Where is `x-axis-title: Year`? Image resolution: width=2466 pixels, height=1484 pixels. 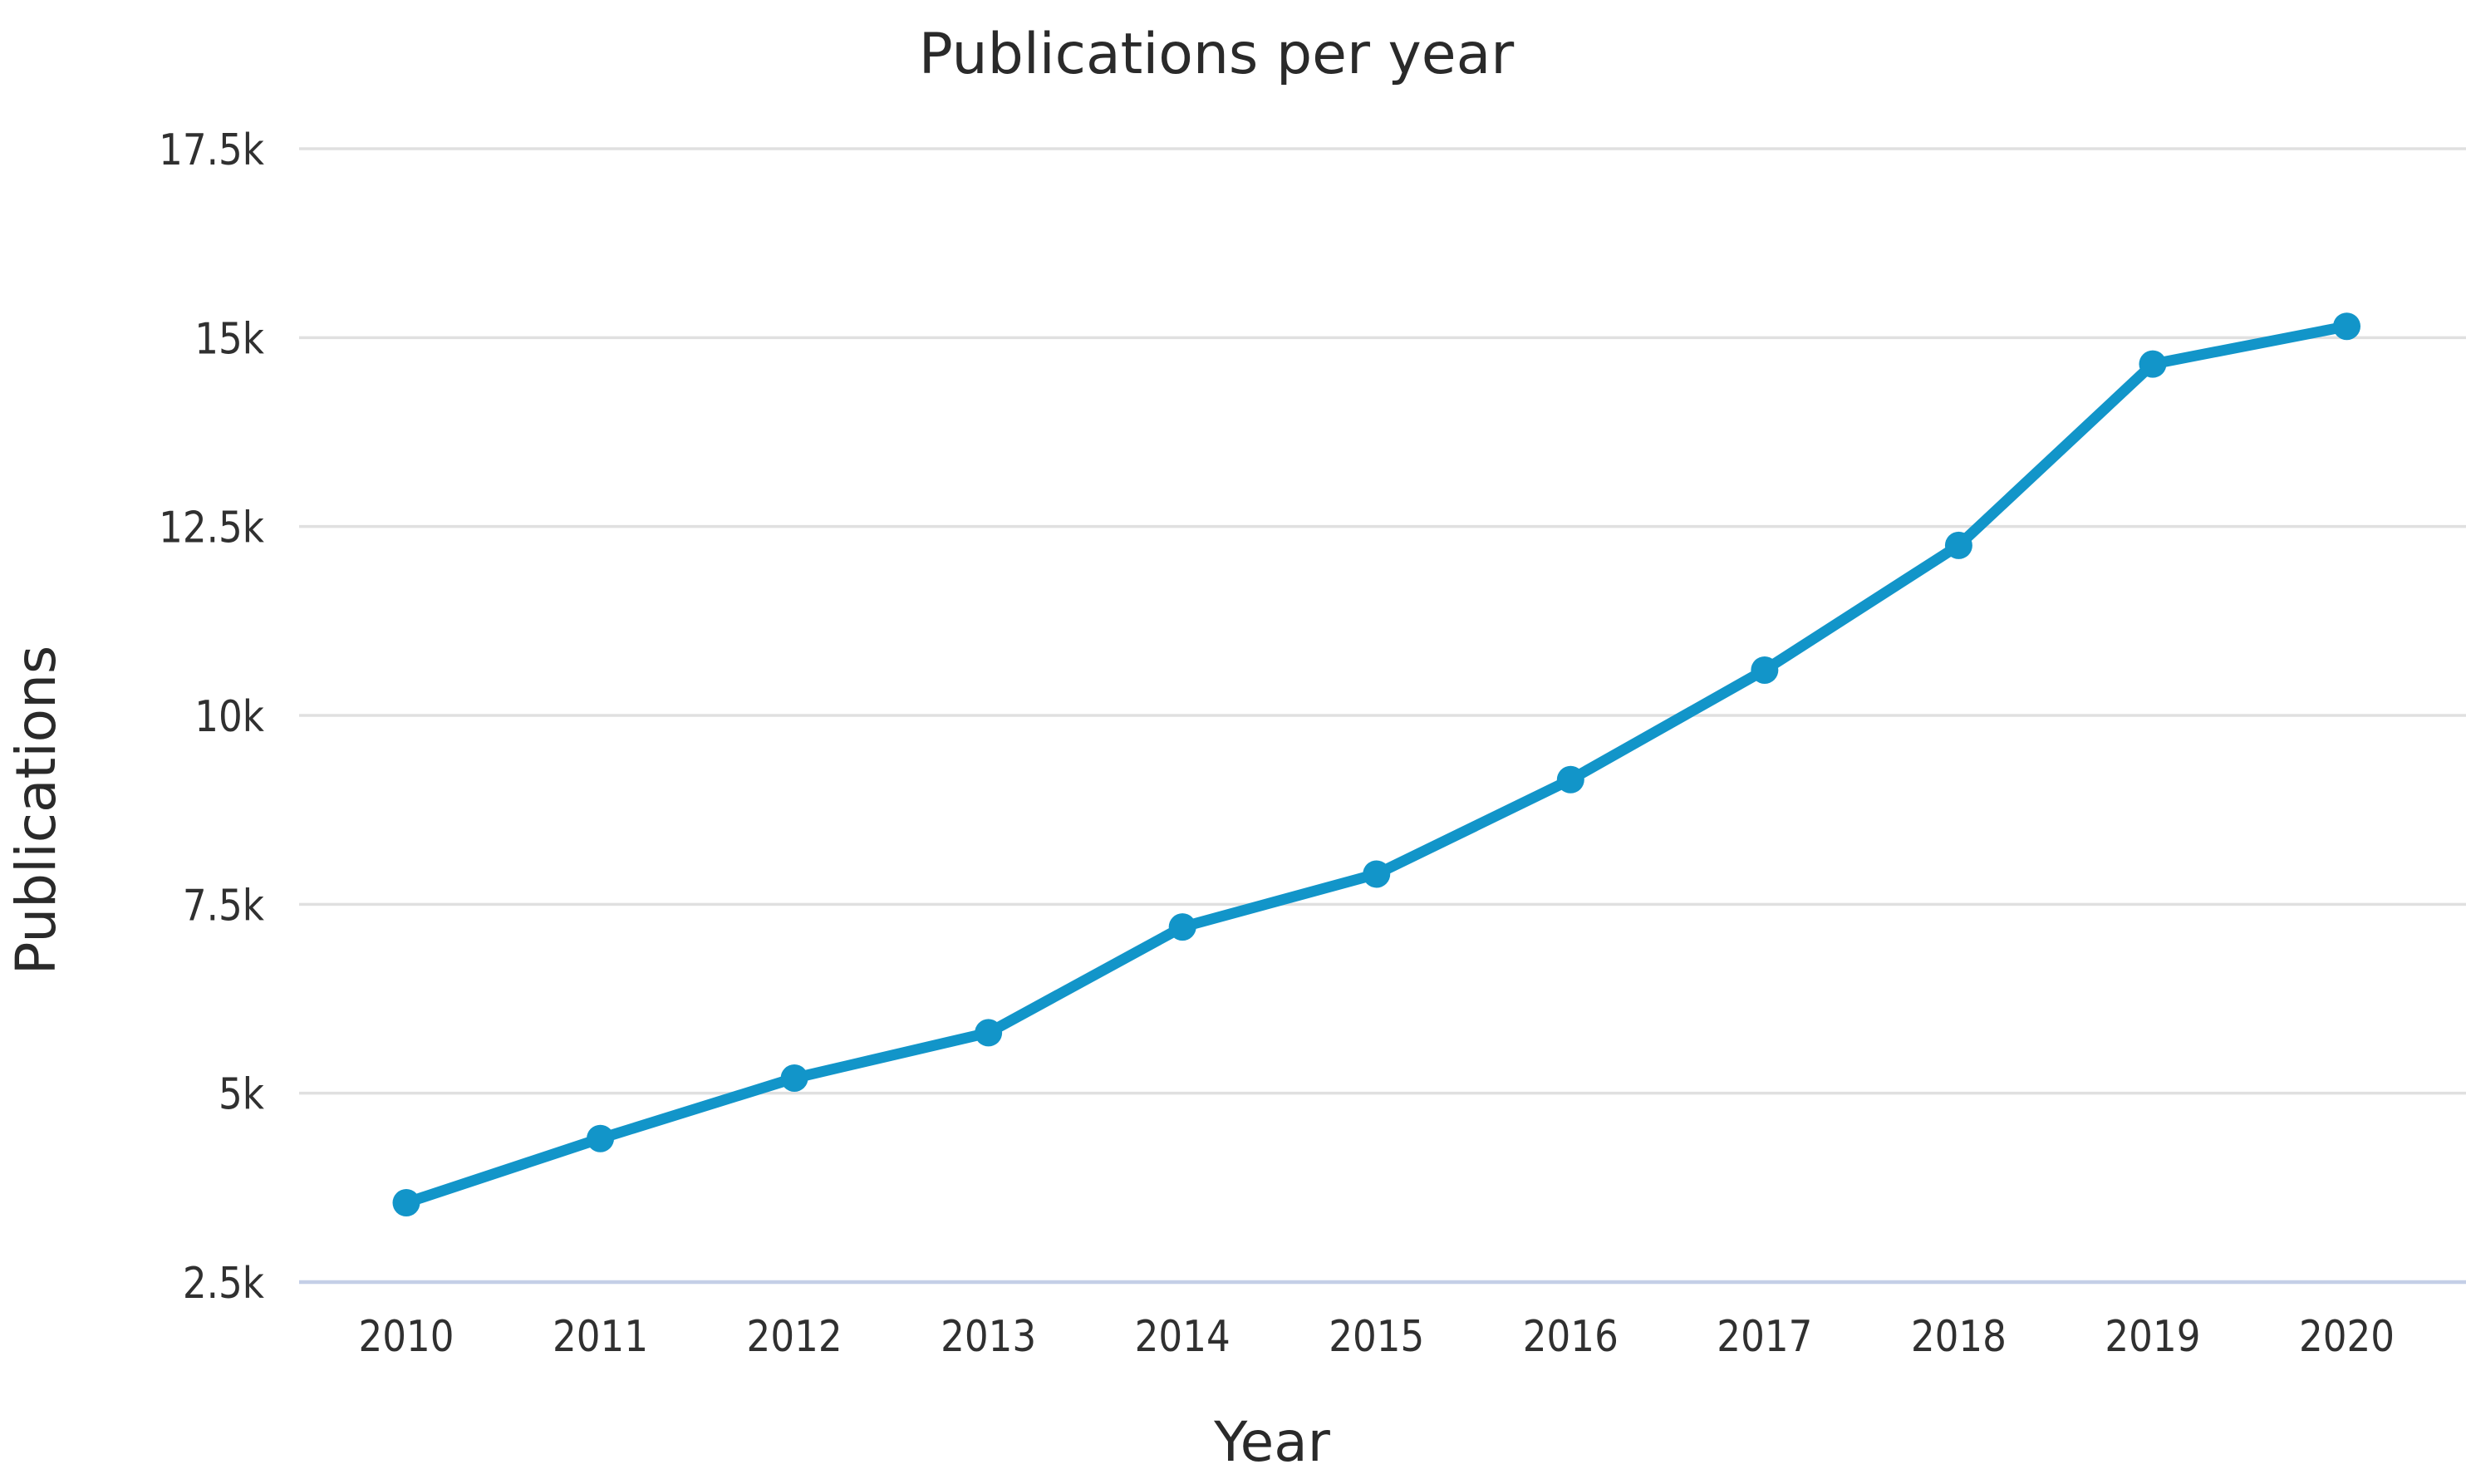 x-axis-title: Year is located at coordinates (1272, 1442).